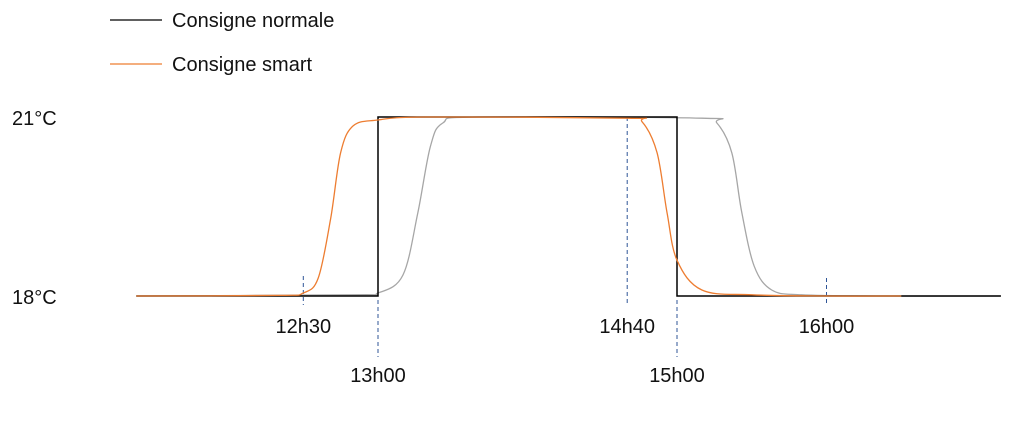 The width and height of the screenshot is (1012, 431). What do you see at coordinates (34, 119) in the screenshot?
I see `y-tick-label-21: 21°C` at bounding box center [34, 119].